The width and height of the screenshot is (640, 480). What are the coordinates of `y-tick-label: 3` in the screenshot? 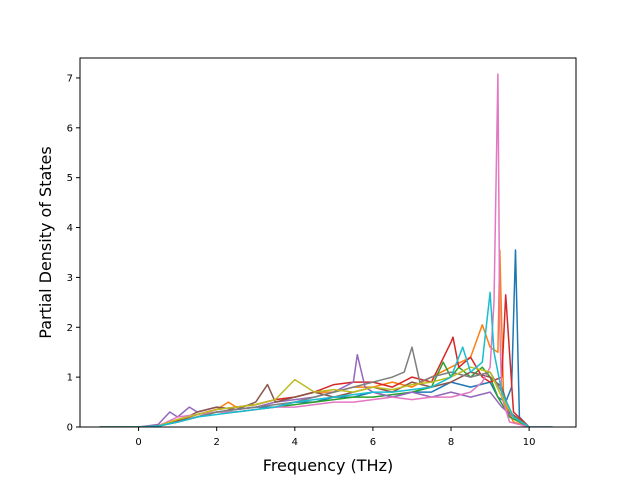 It's located at (70, 278).